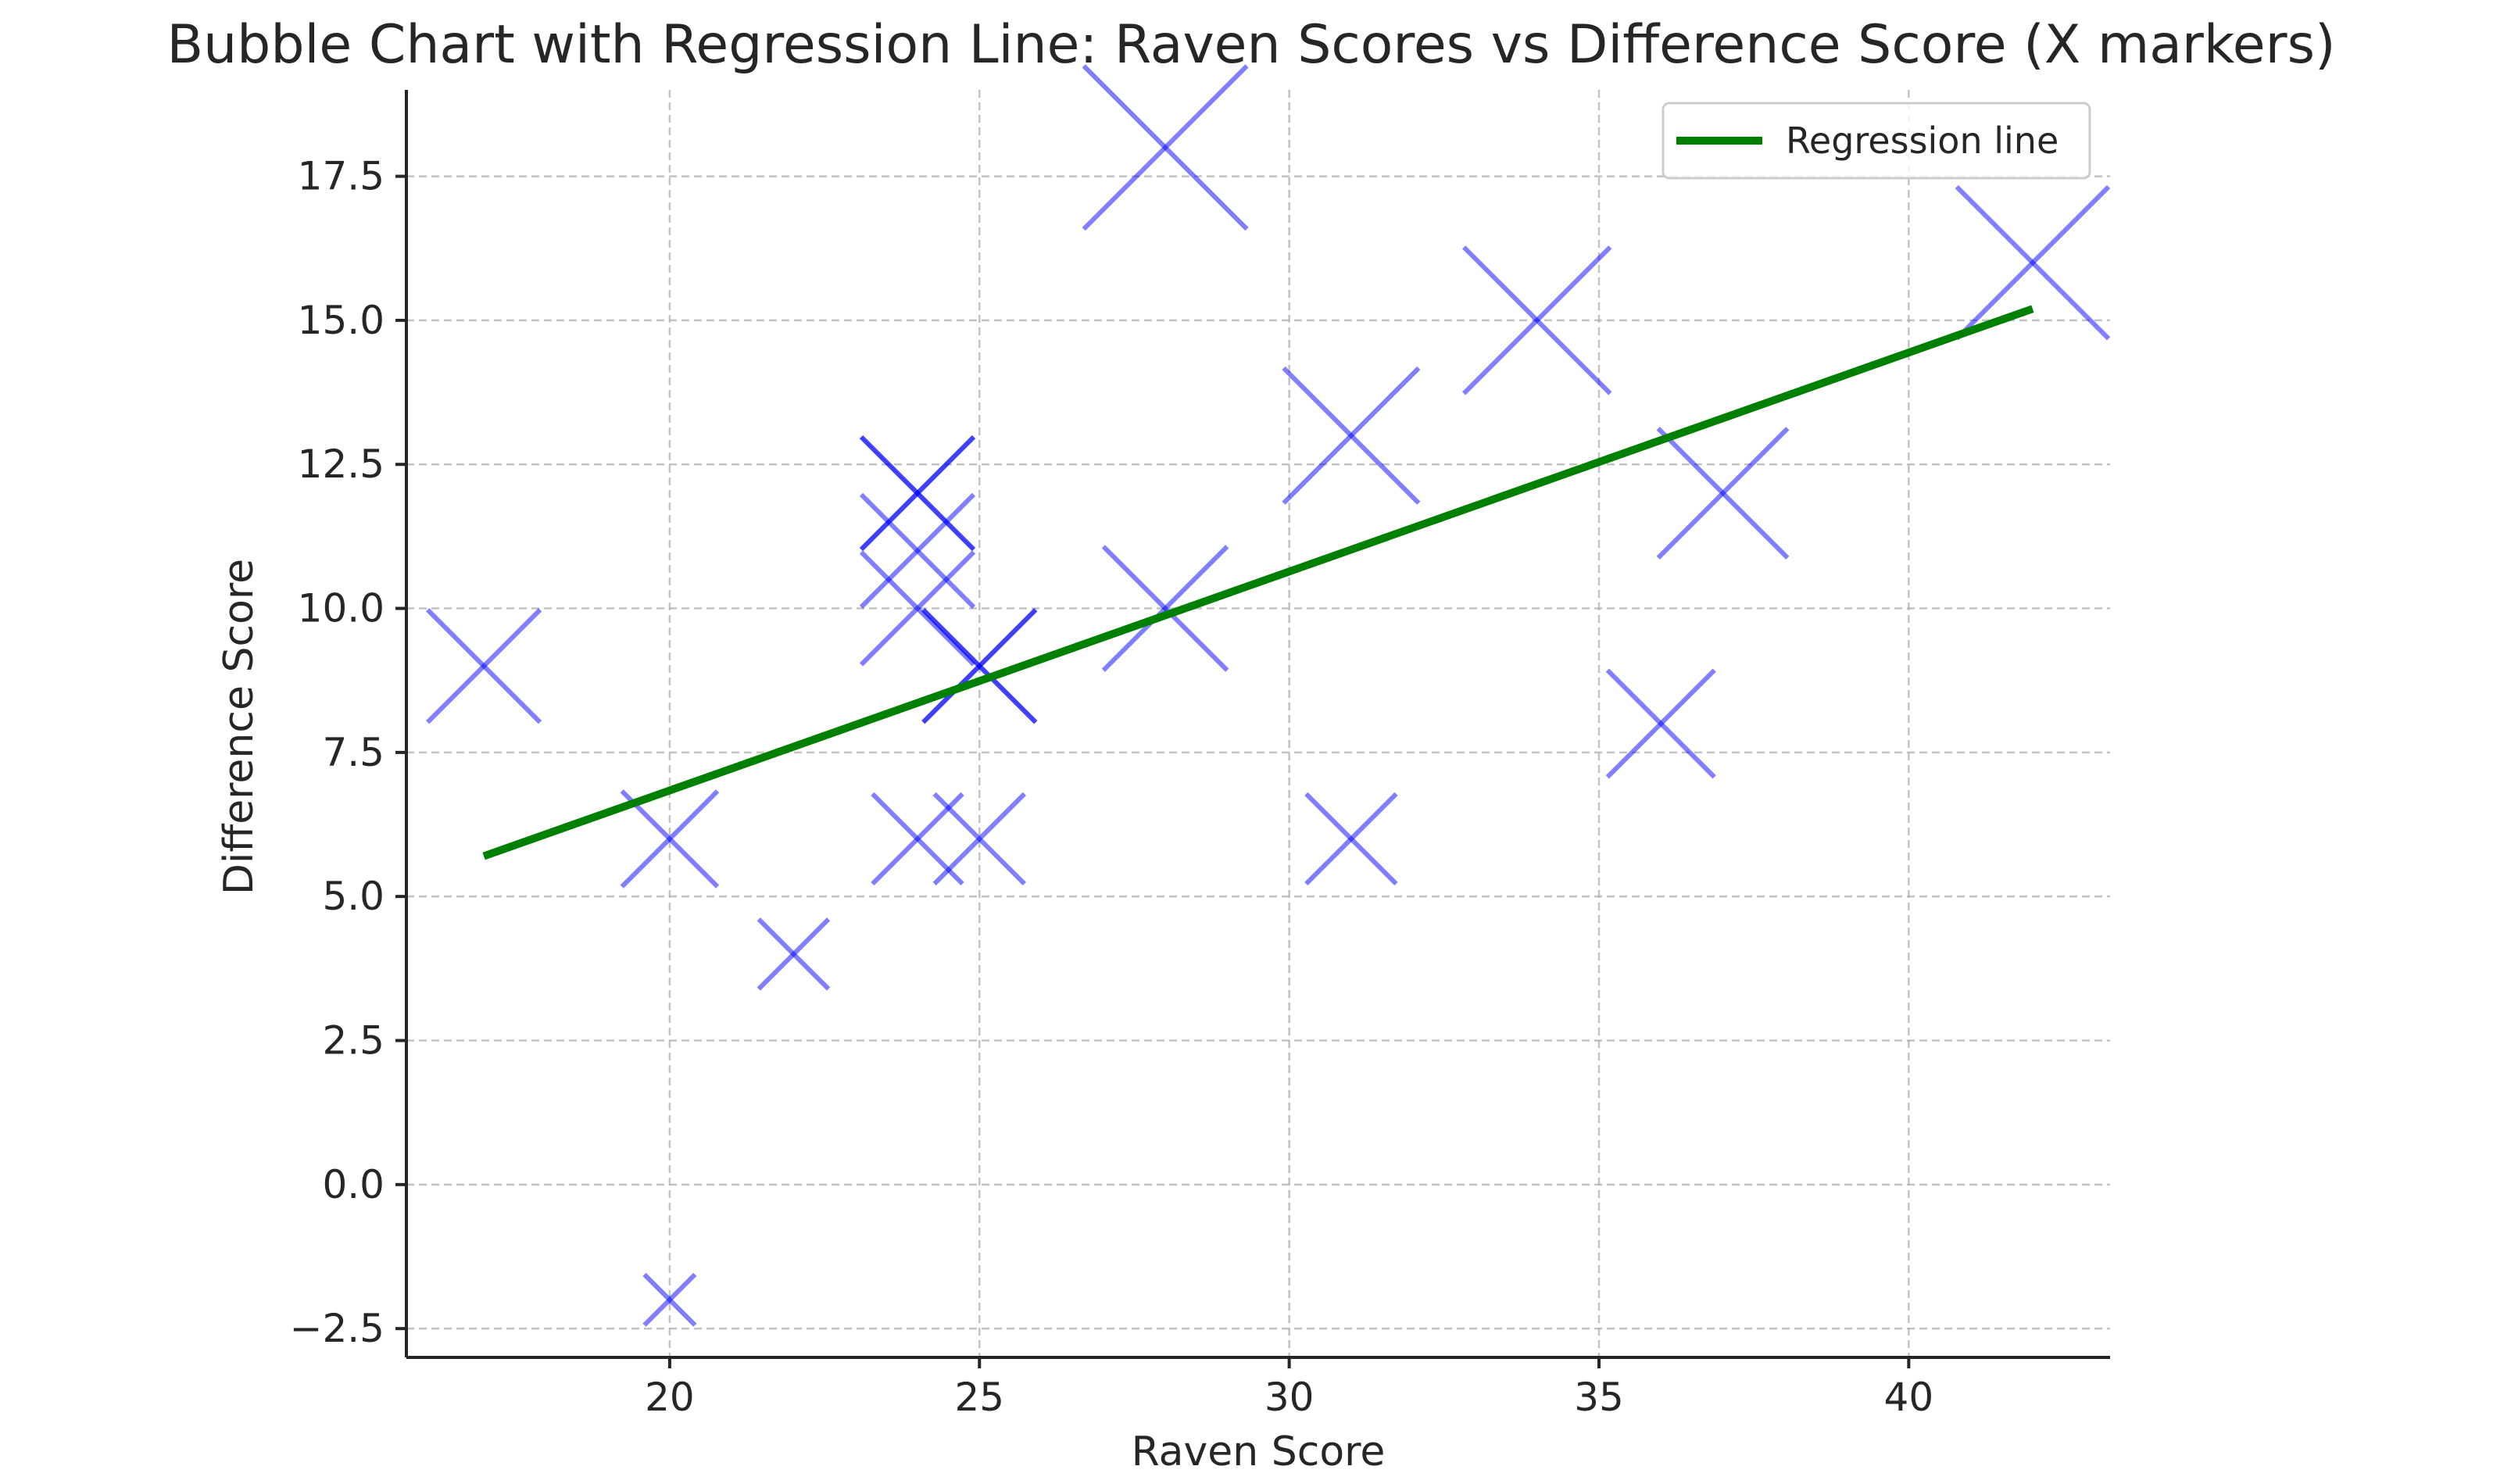 The image size is (2511, 1484). I want to click on x-tick-label: 20, so click(670, 1397).